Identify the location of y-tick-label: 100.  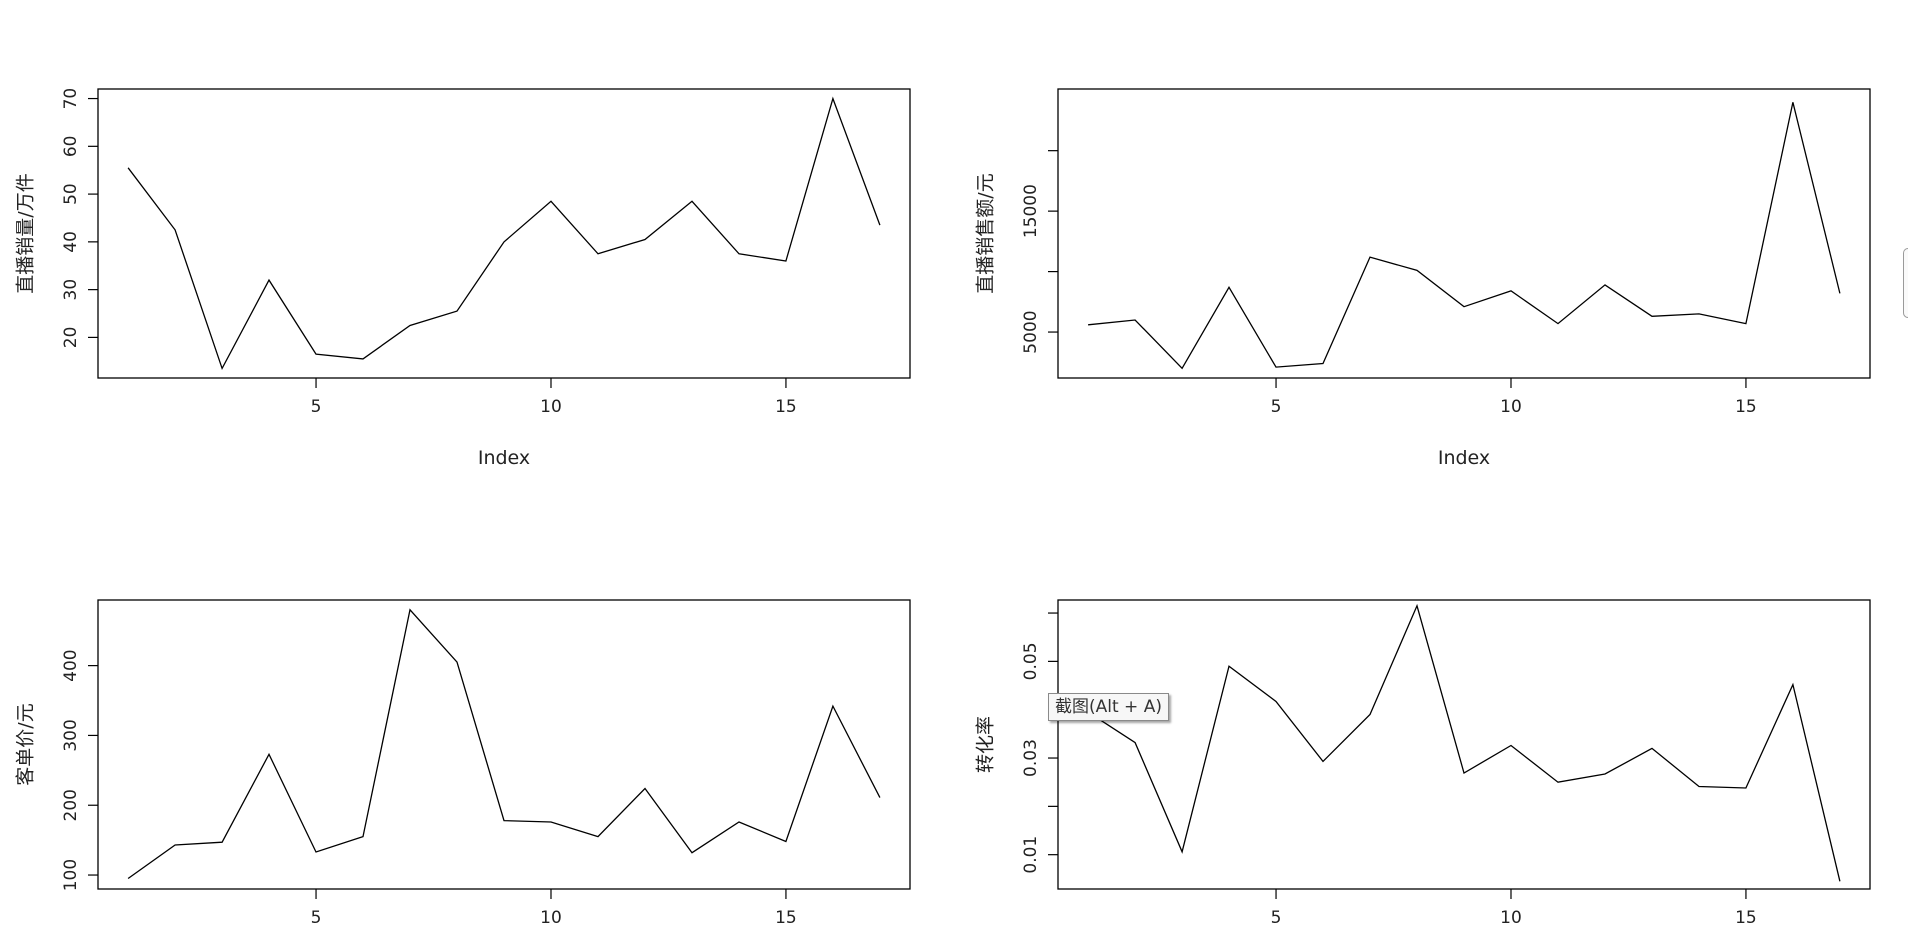
(71, 875).